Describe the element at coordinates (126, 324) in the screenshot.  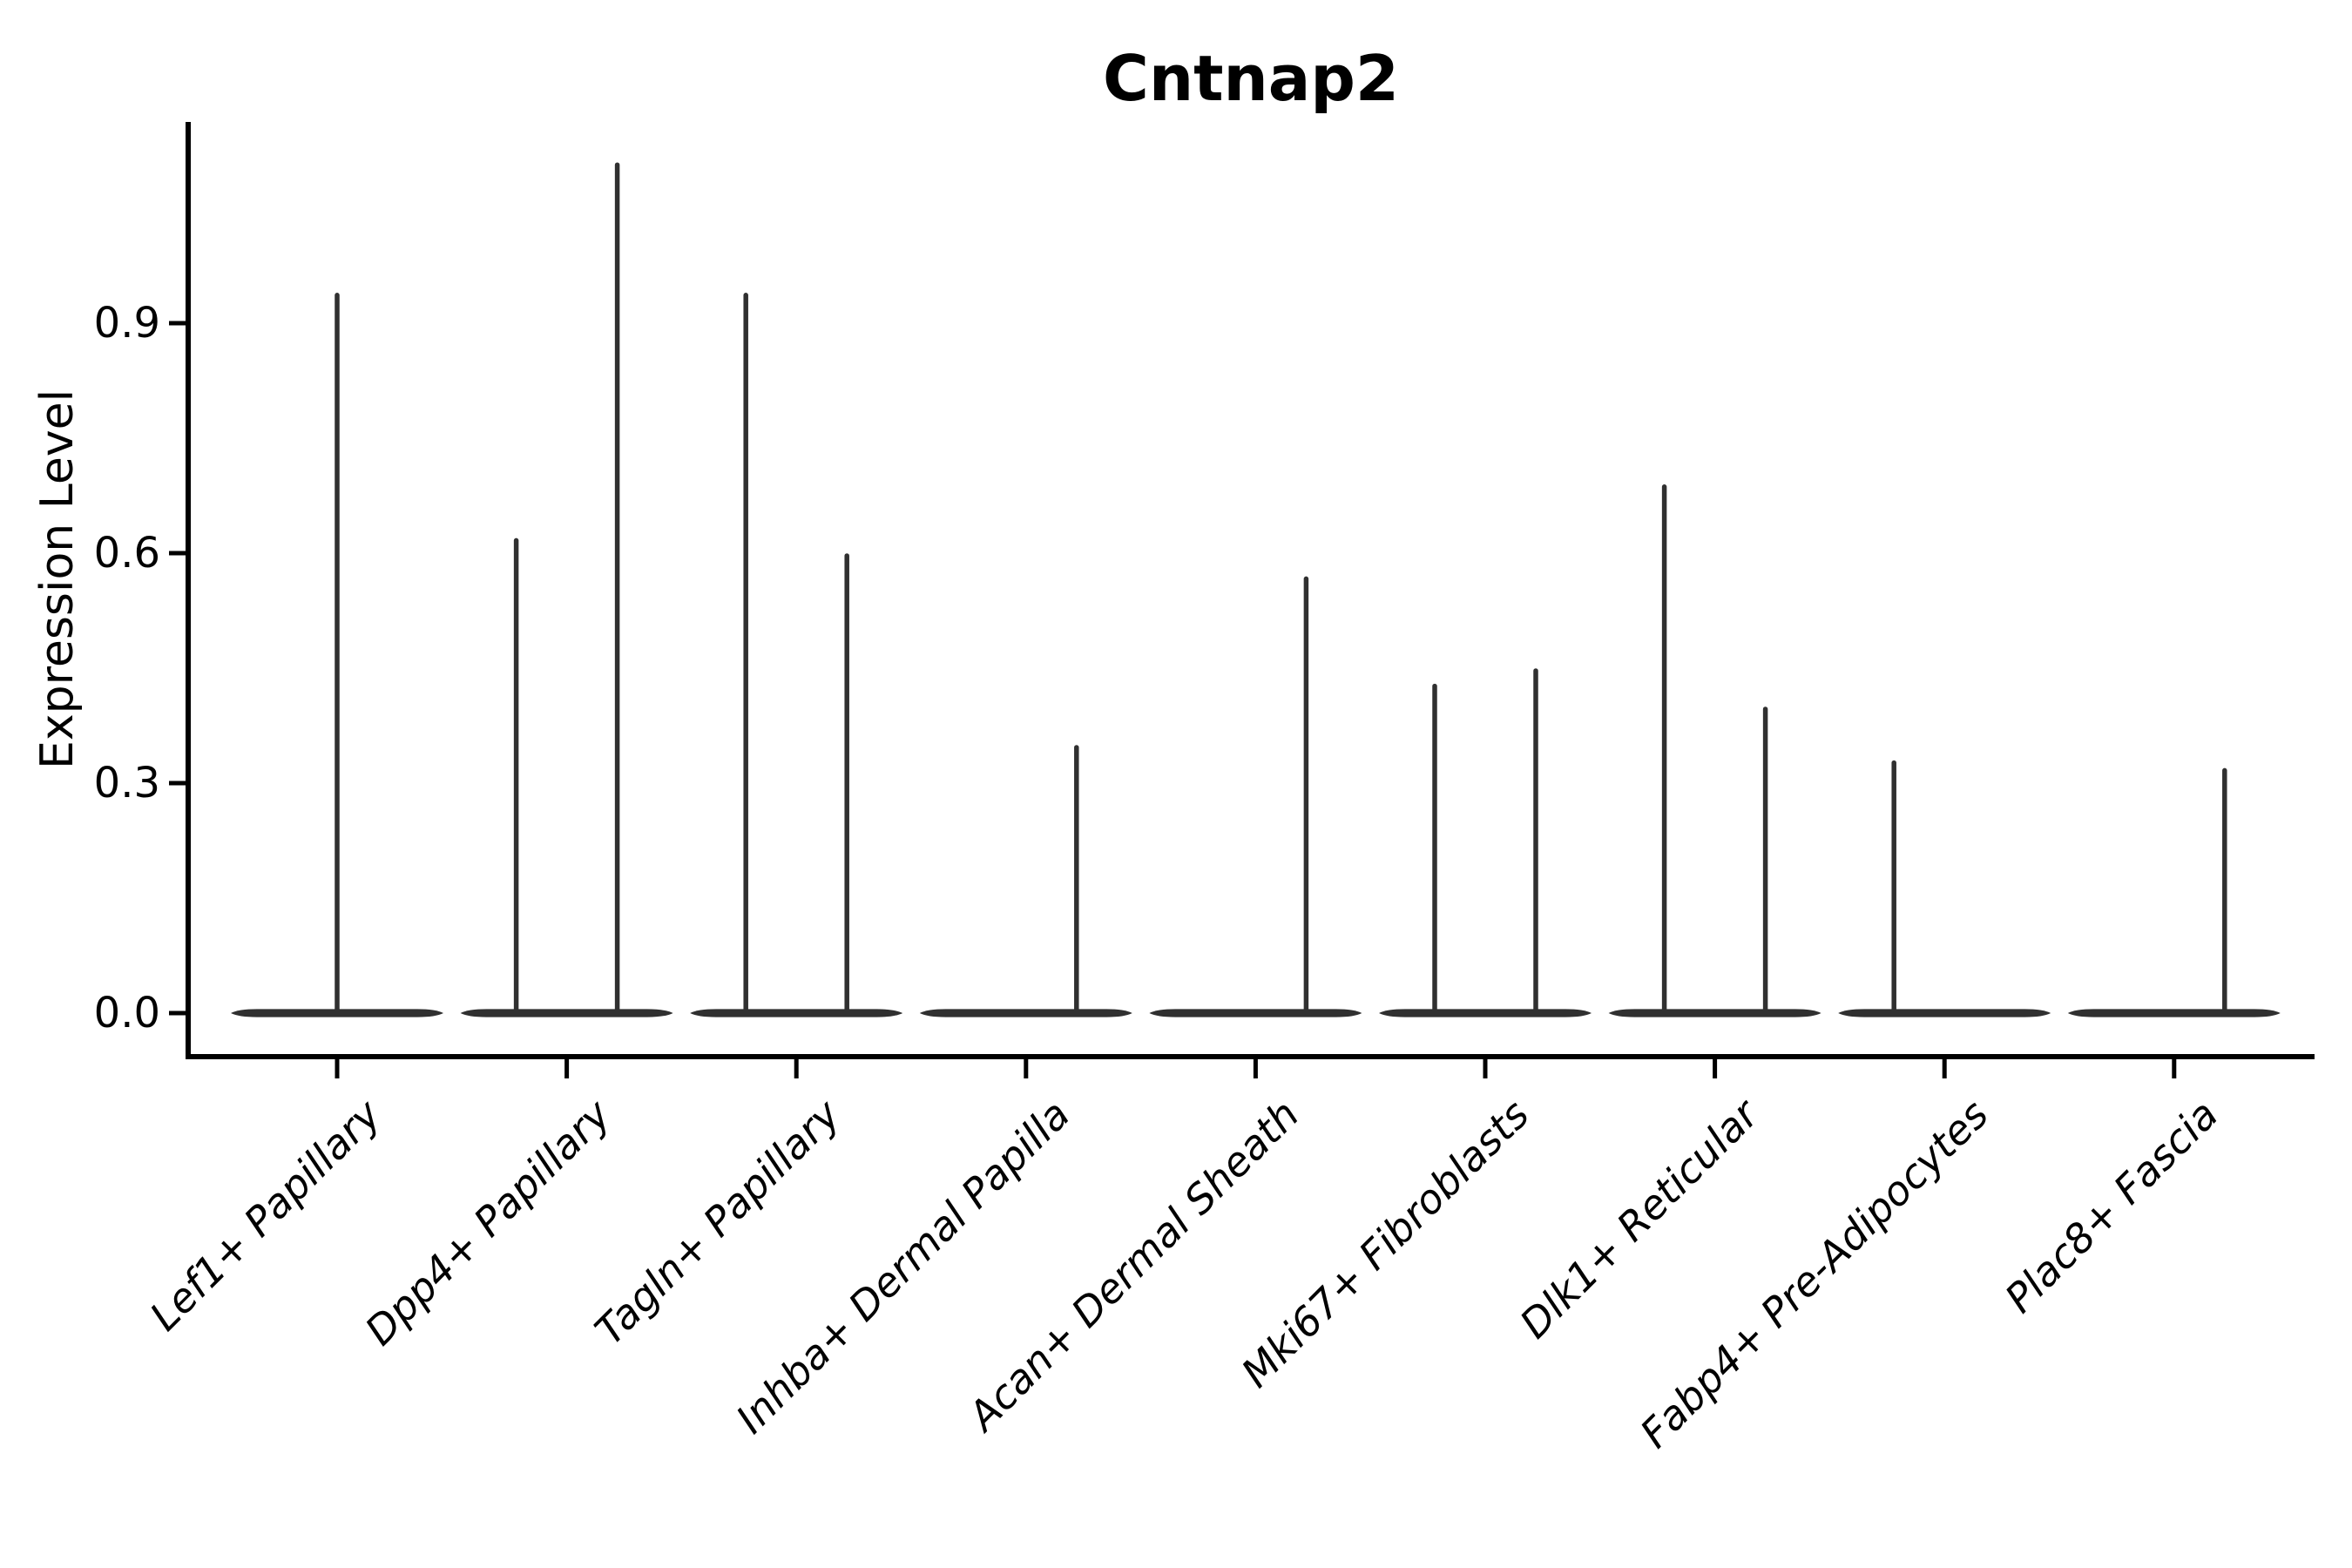
I see `y-tick-label: 0.9` at that location.